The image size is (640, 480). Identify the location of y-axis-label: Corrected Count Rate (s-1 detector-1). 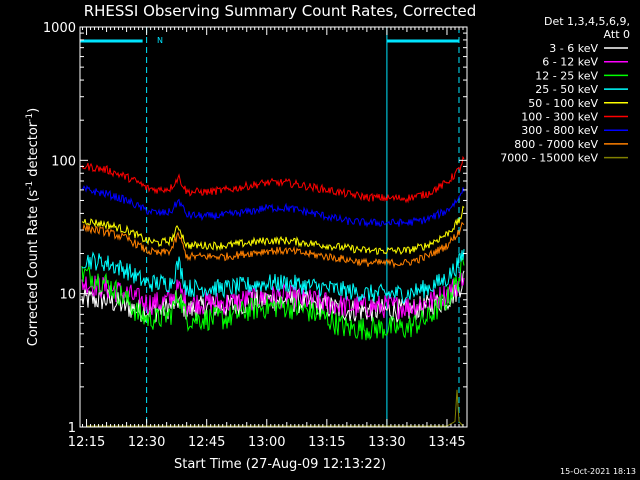
(33, 227).